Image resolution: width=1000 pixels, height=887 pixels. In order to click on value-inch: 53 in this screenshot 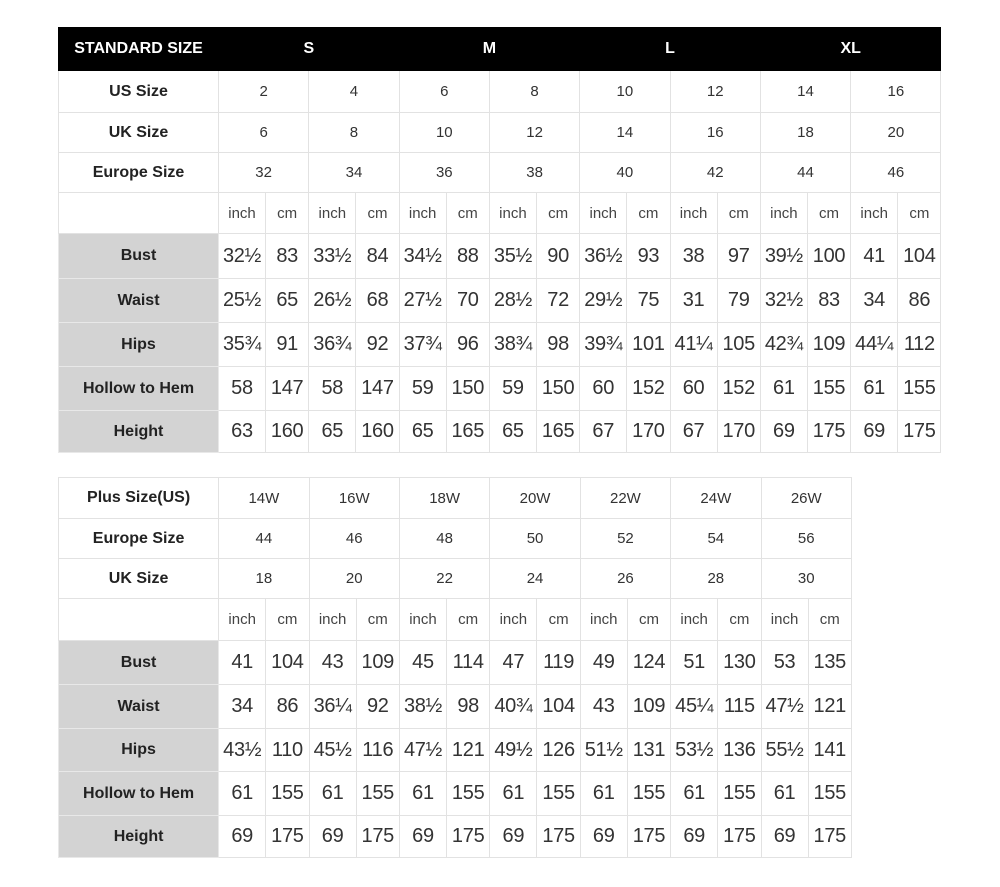, I will do `click(784, 662)`.